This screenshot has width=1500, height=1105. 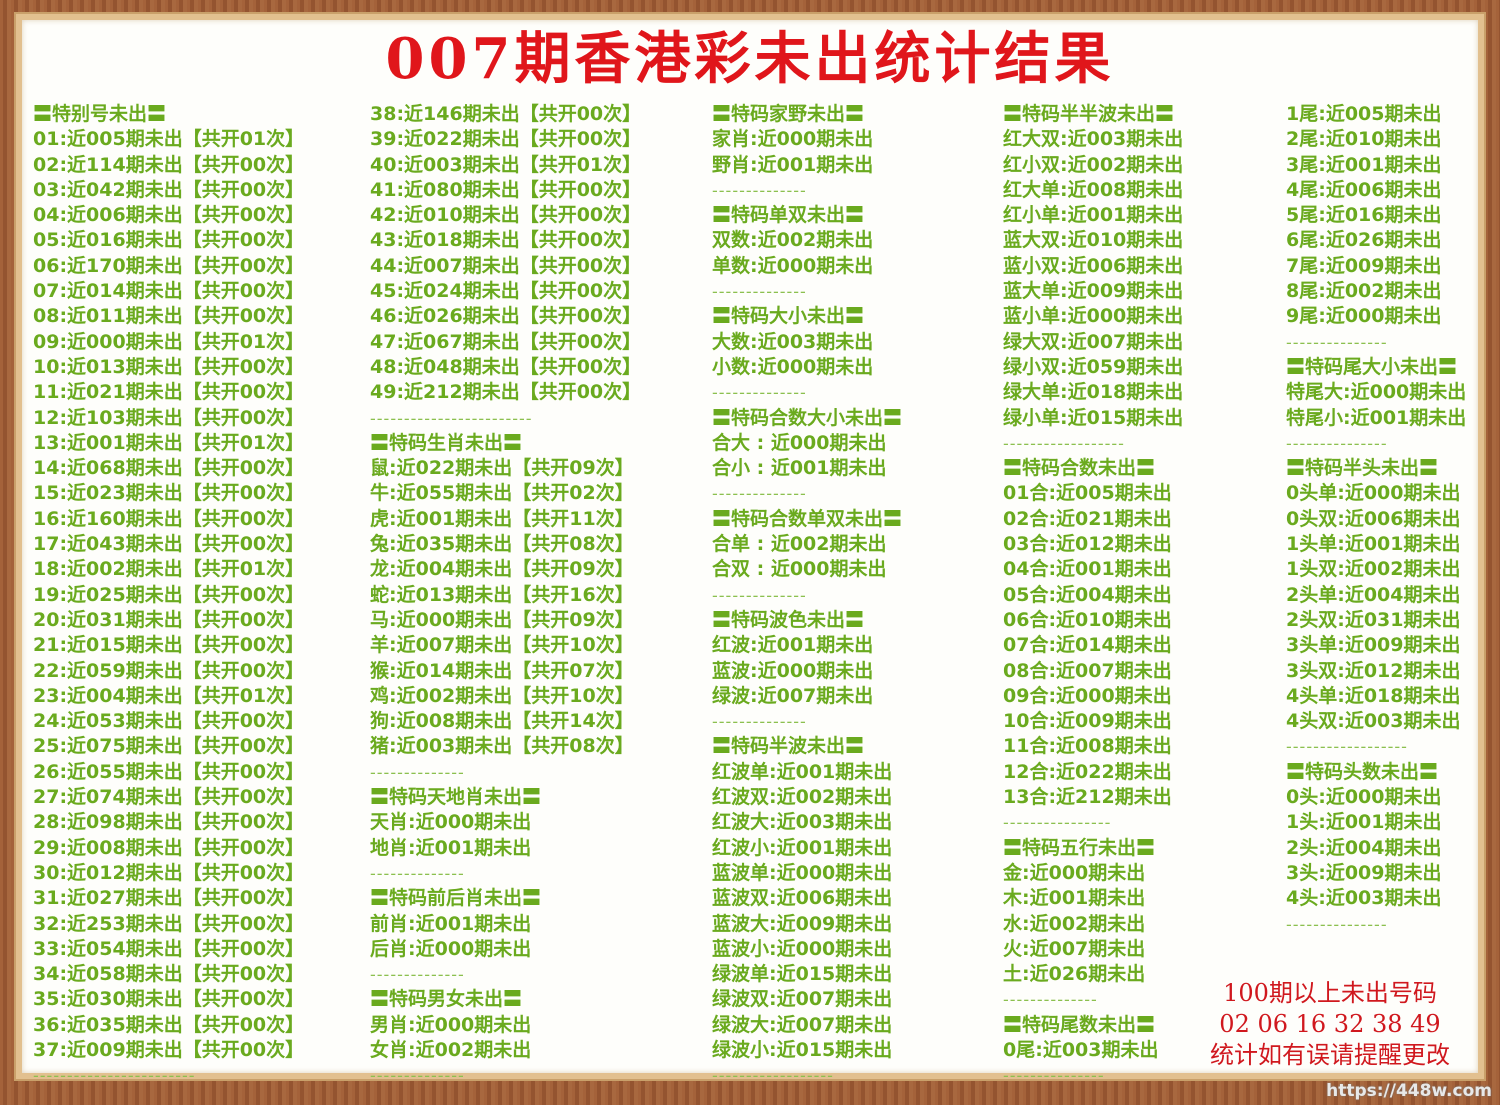 I want to click on stat-item: 6尾:近026期未出, so click(x=1364, y=240).